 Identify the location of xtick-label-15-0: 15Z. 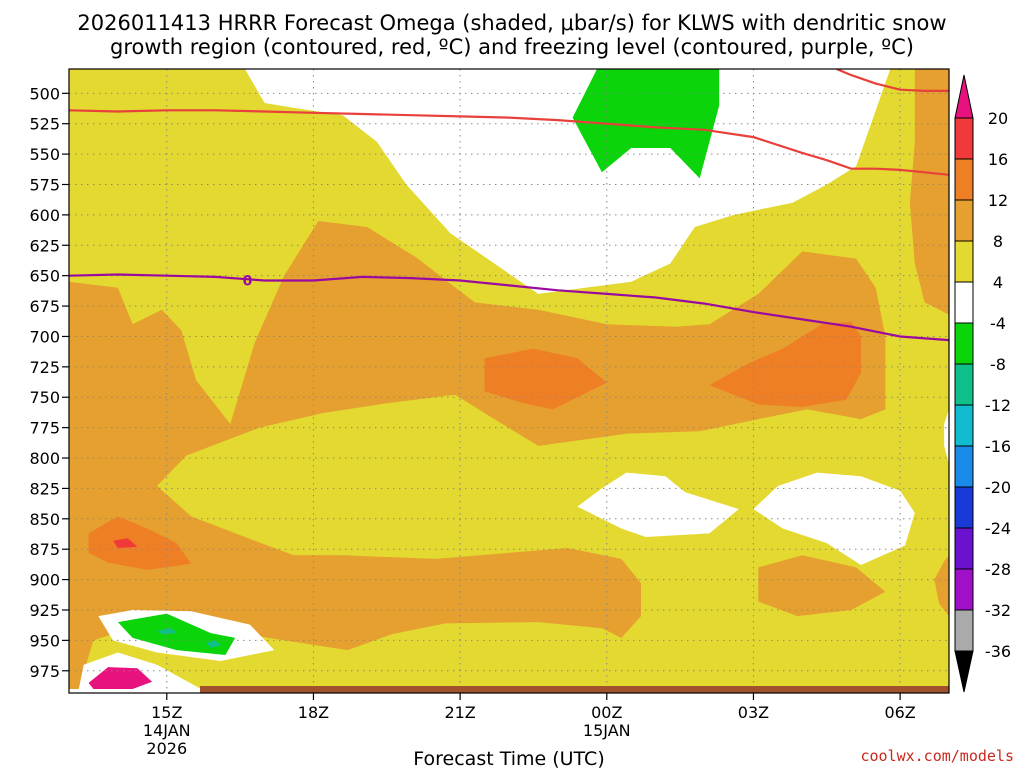
(166, 712).